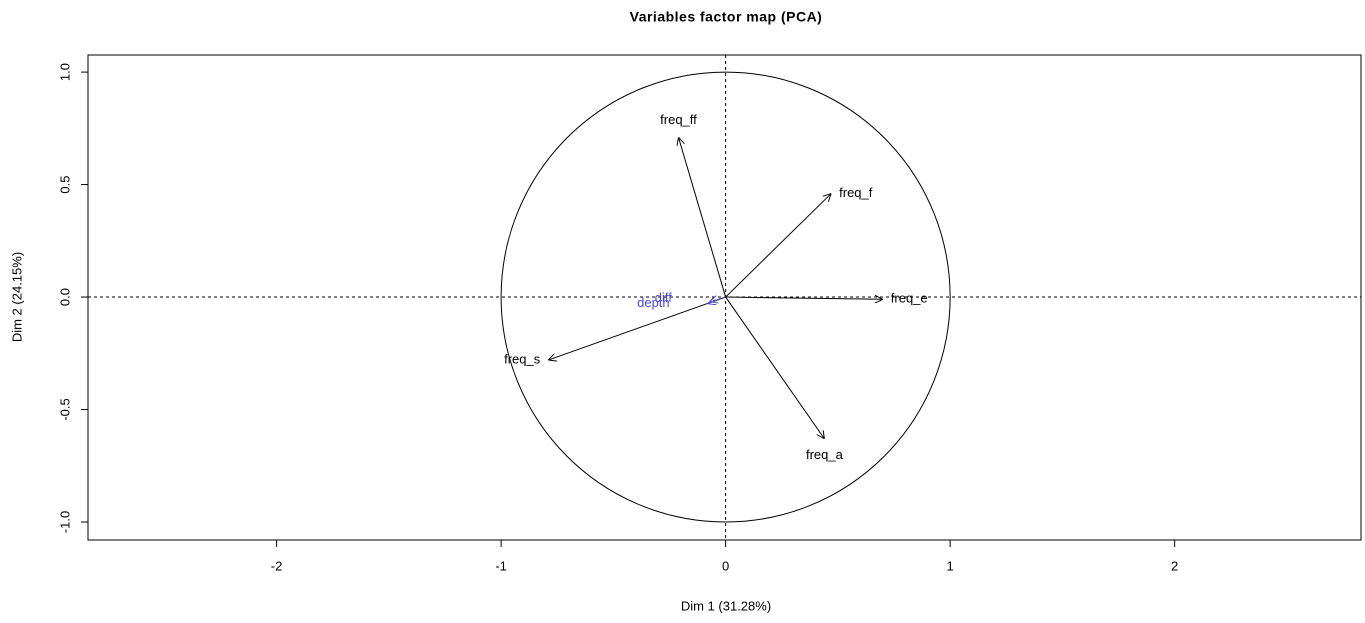 The height and width of the screenshot is (623, 1365). What do you see at coordinates (16, 297) in the screenshot?
I see `y-axis-label: Dim 2 (24.15%)` at bounding box center [16, 297].